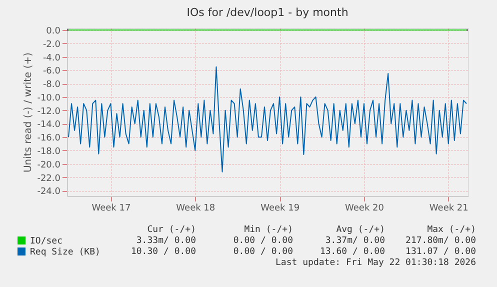 Image resolution: width=497 pixels, height=287 pixels. I want to click on y-tick-label: -14.0, so click(49, 125).